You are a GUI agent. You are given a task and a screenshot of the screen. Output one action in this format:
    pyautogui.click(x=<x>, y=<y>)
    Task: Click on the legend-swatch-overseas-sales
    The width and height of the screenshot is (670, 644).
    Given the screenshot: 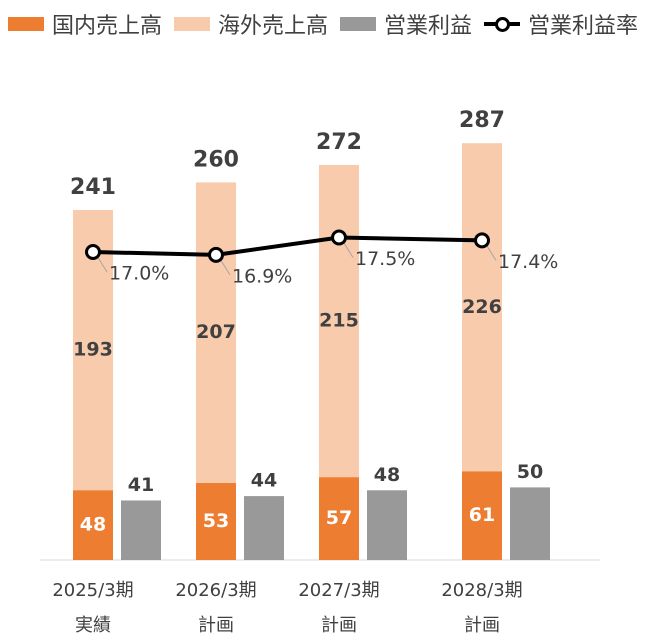 What is the action you would take?
    pyautogui.click(x=192, y=24)
    